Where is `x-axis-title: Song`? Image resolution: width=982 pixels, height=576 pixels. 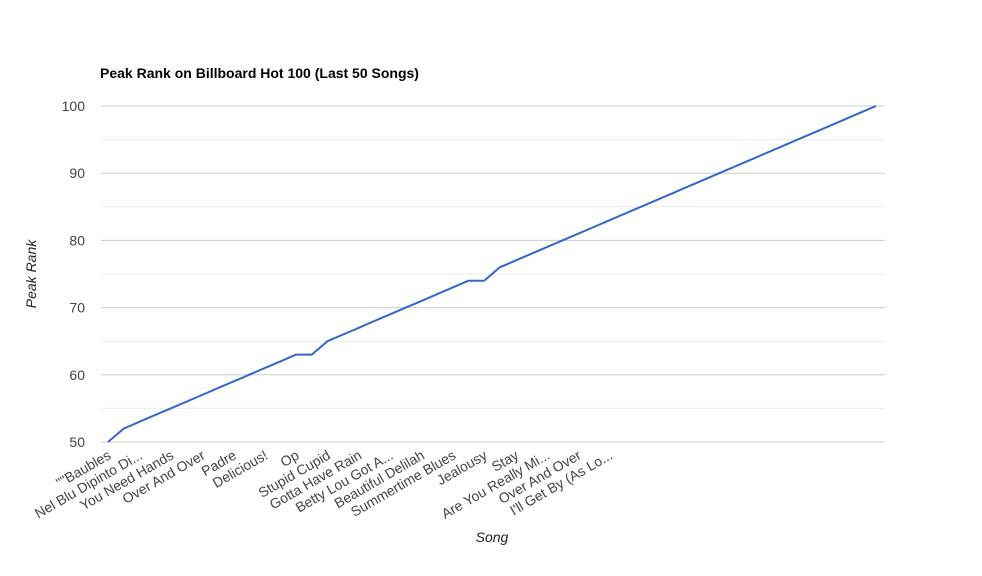 x-axis-title: Song is located at coordinates (492, 537).